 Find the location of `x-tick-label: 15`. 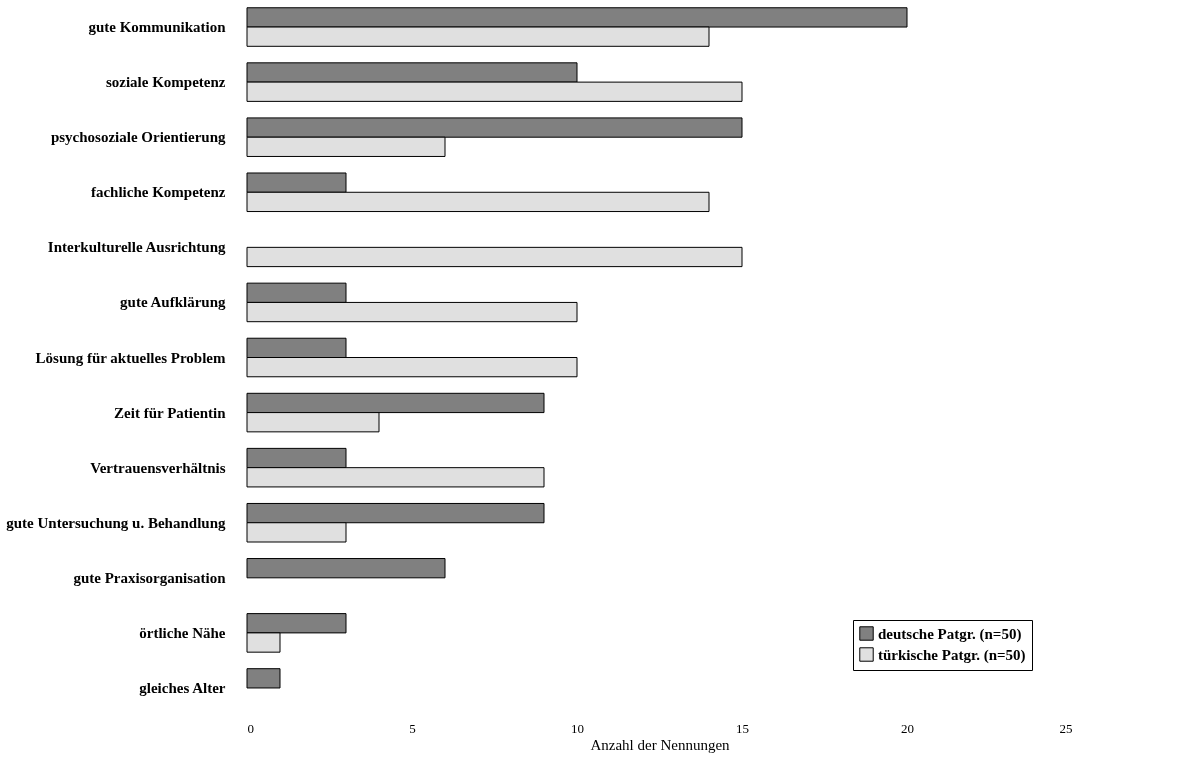

x-tick-label: 15 is located at coordinates (742, 728).